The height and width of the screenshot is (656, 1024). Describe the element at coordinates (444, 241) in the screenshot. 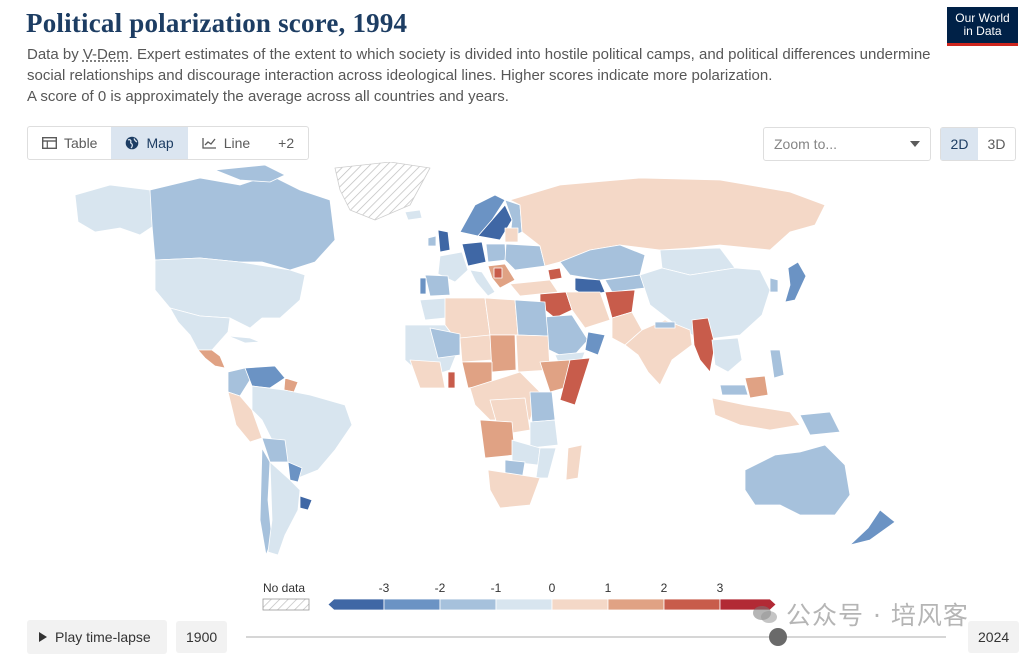

I see `region-uk` at that location.